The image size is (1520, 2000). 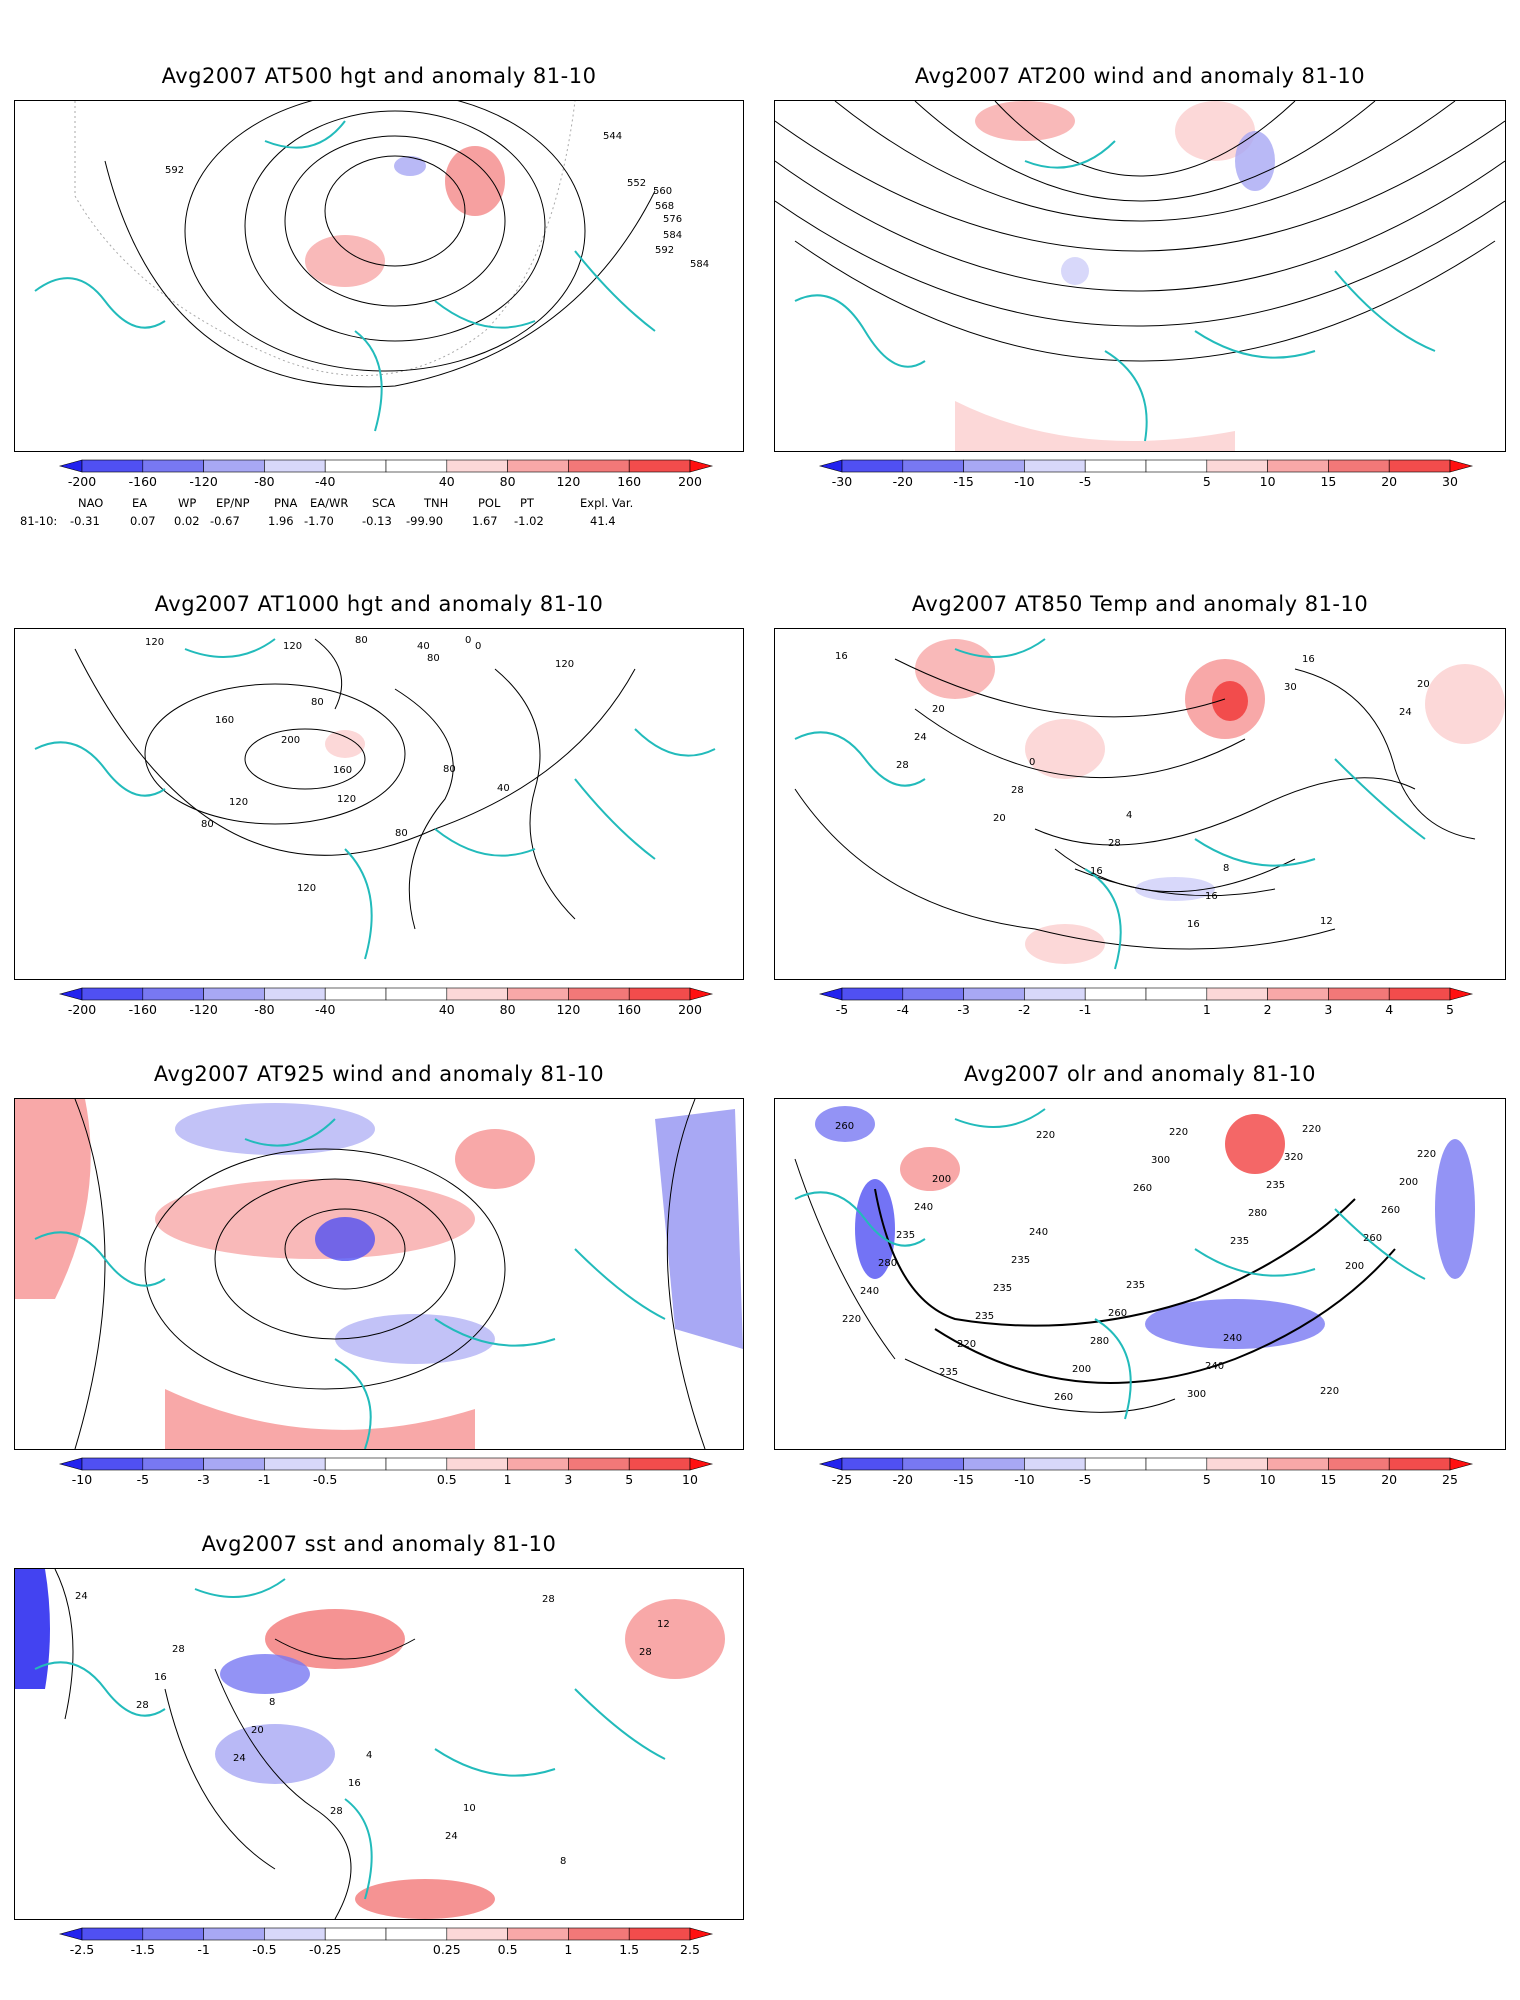 I want to click on map-at850: 16 20 0 4 8 12 20 24 28 28 16 16 24 28 20 16 16 30, so click(x=1149, y=804).